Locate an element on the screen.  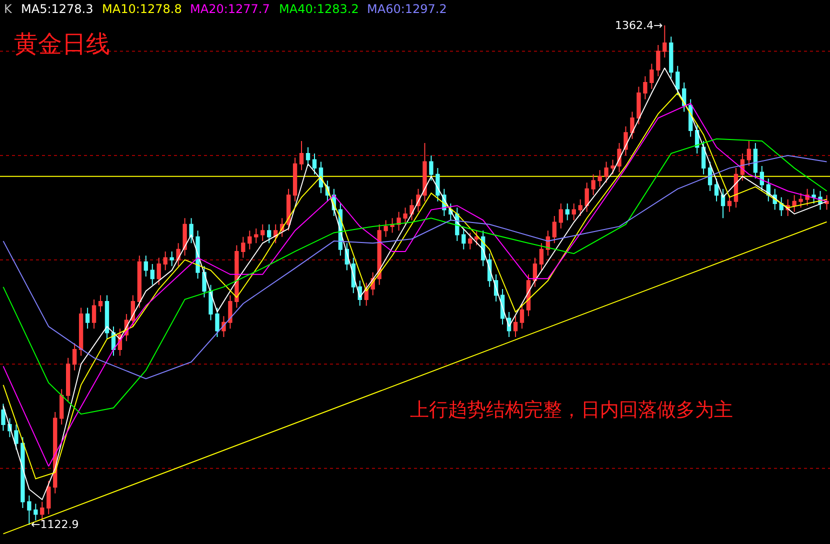
text: MA10:1278.8 is located at coordinates (142, 9).